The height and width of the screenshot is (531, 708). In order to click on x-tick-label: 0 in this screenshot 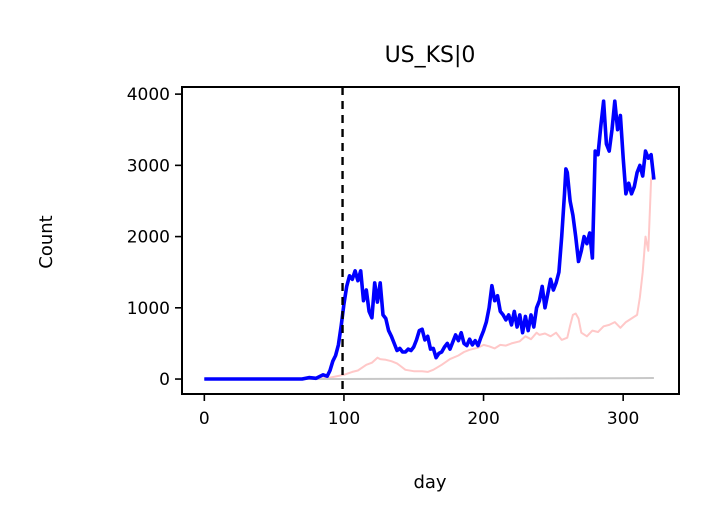, I will do `click(204, 419)`.